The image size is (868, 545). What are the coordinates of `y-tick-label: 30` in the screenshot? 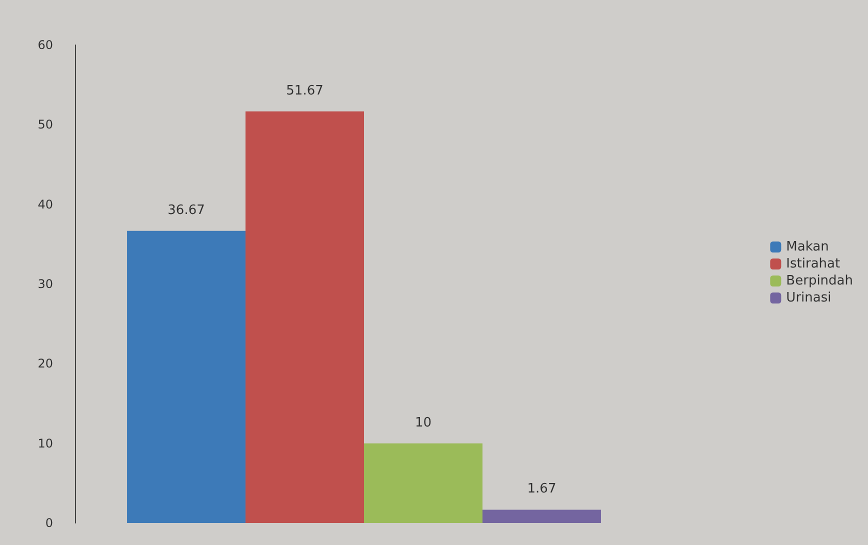 It's located at (45, 284).